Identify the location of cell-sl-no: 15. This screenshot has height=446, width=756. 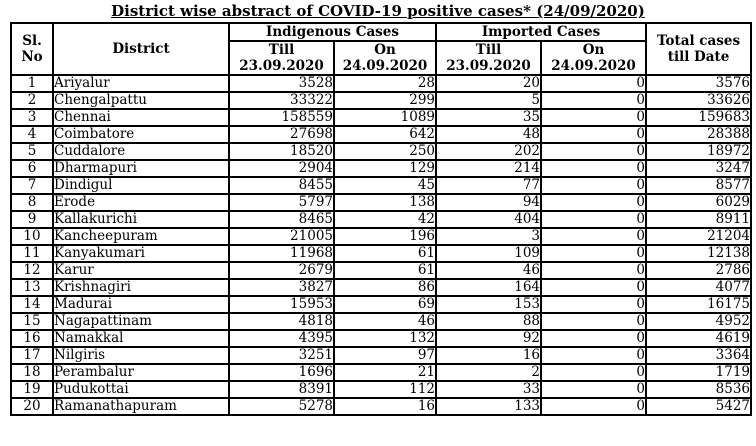
(32, 321).